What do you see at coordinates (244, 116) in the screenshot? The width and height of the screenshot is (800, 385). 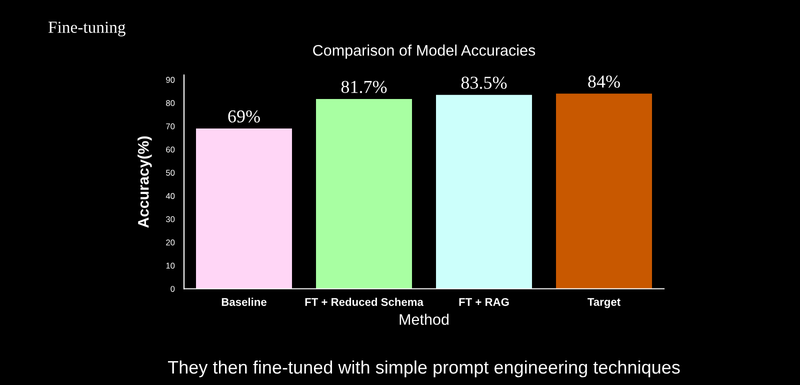 I see `data-label: 69%` at bounding box center [244, 116].